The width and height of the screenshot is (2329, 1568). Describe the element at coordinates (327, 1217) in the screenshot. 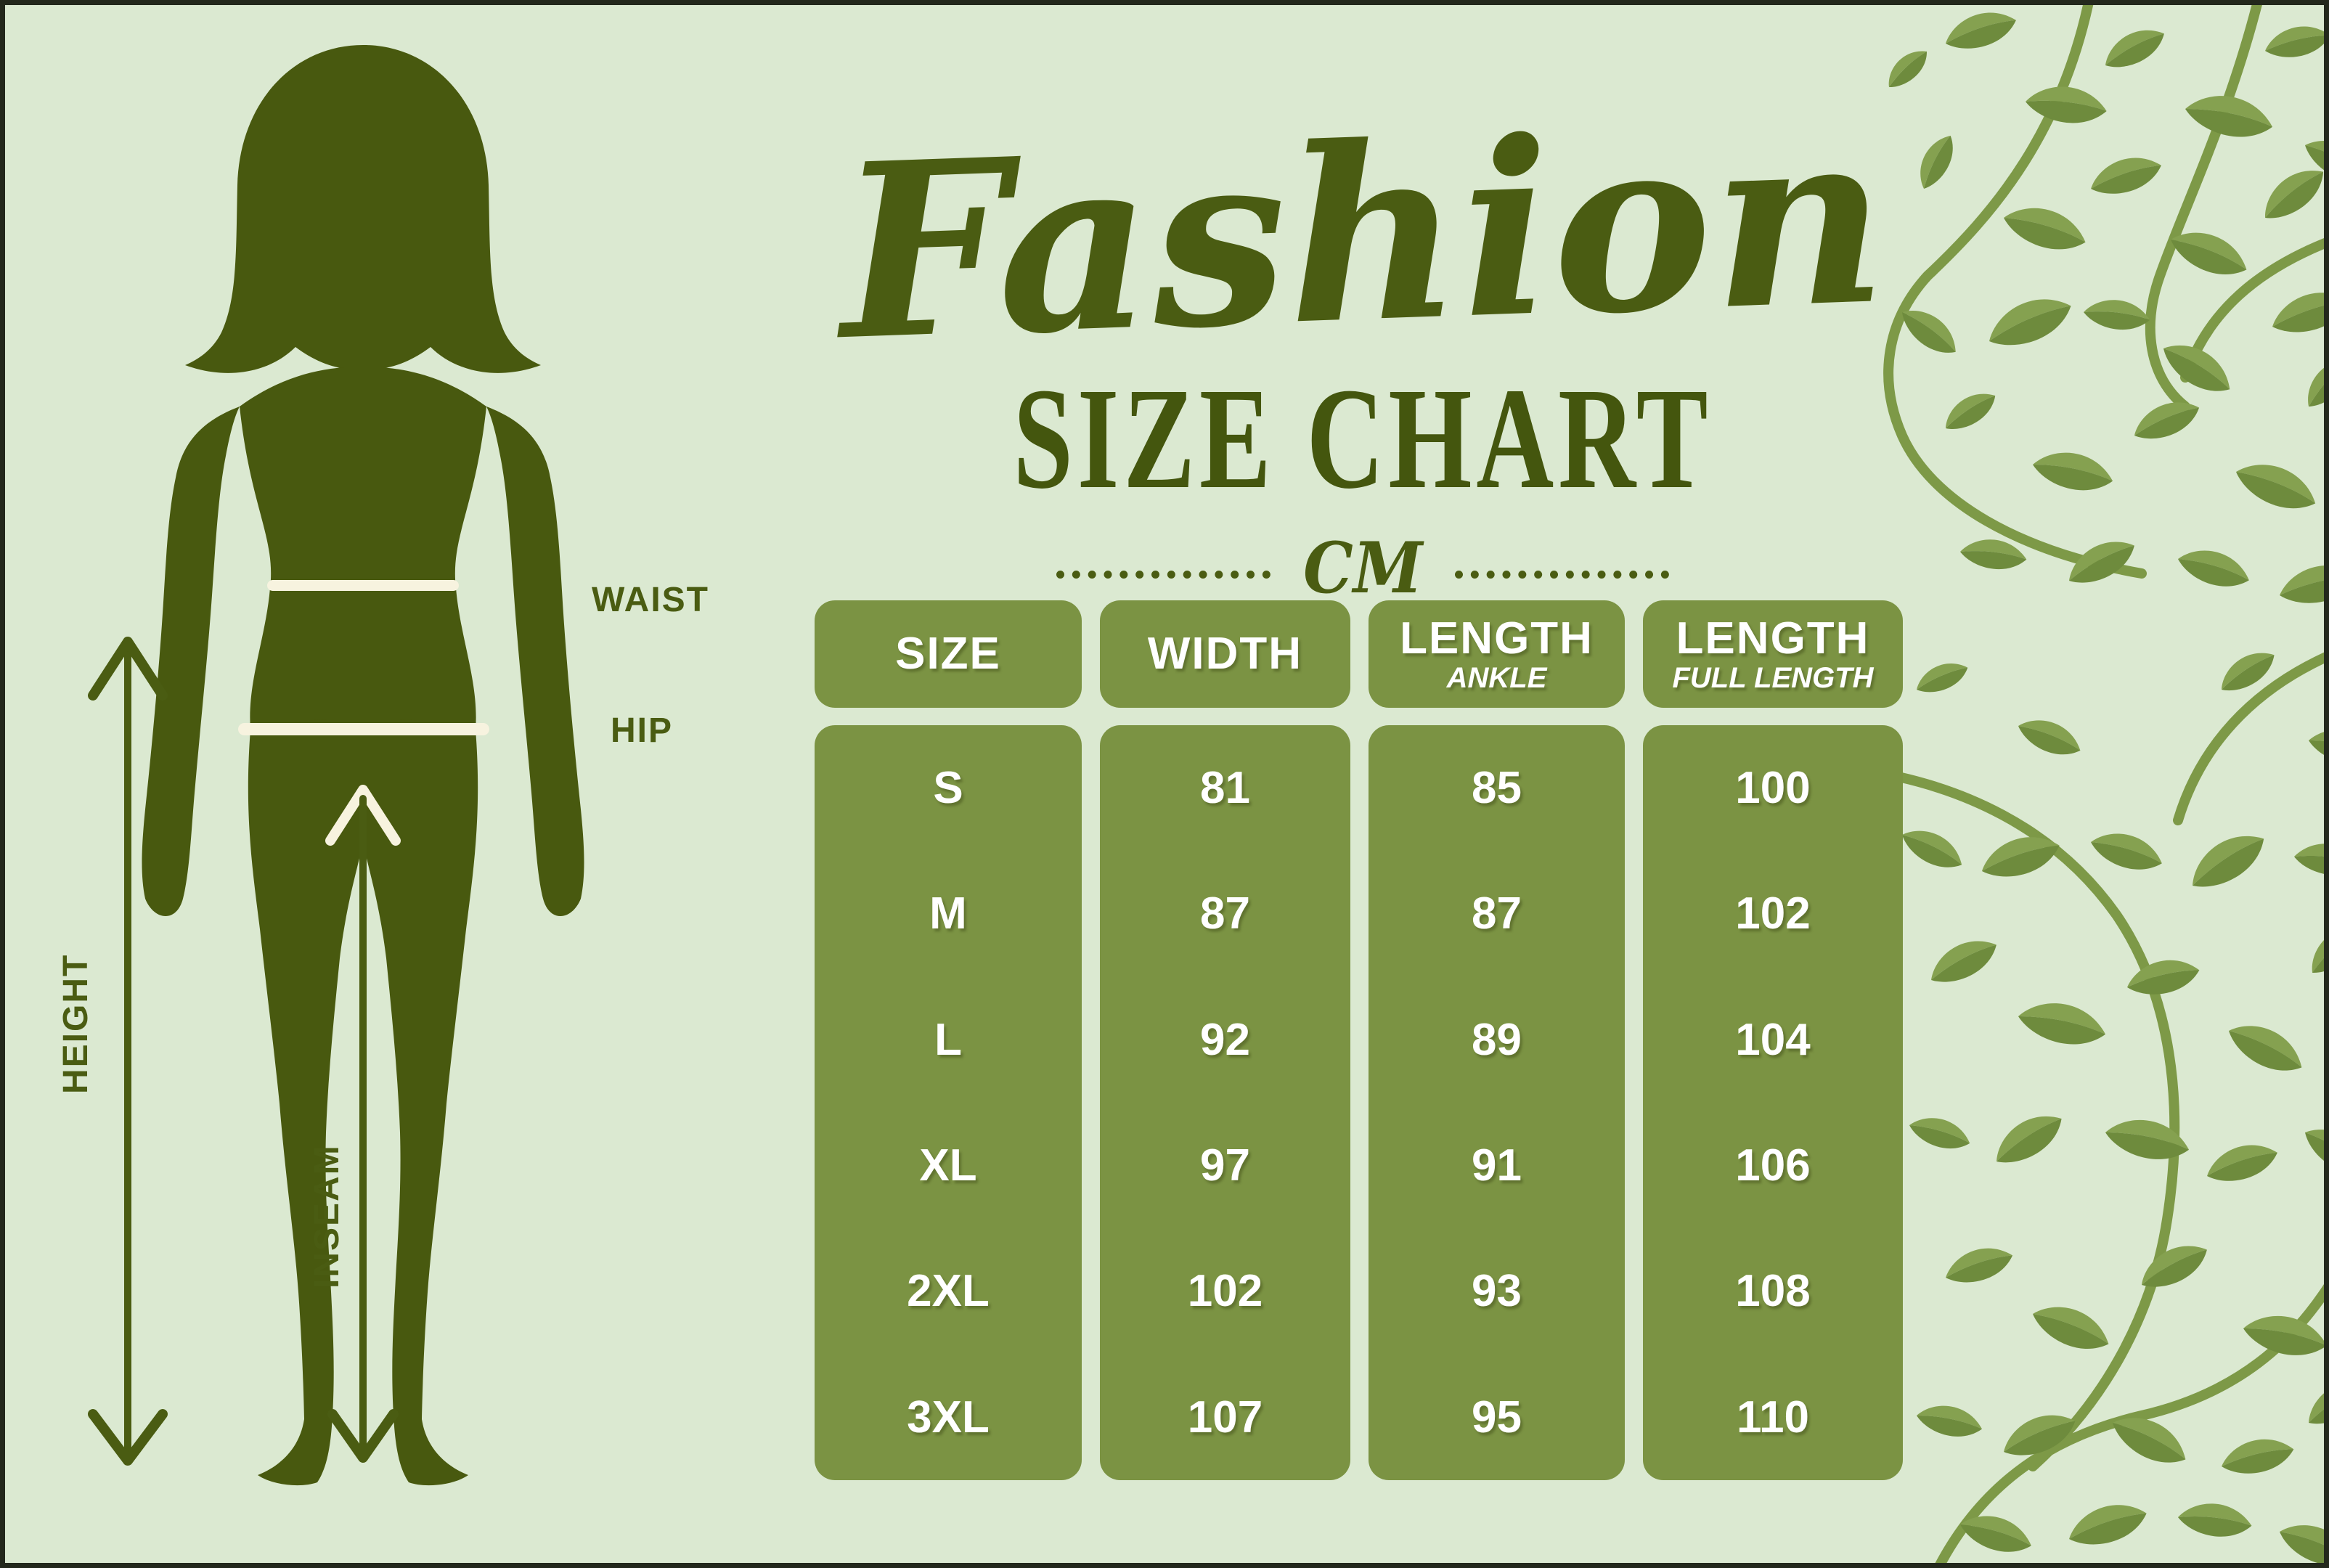

I see `inseam-label: INSEAM` at that location.